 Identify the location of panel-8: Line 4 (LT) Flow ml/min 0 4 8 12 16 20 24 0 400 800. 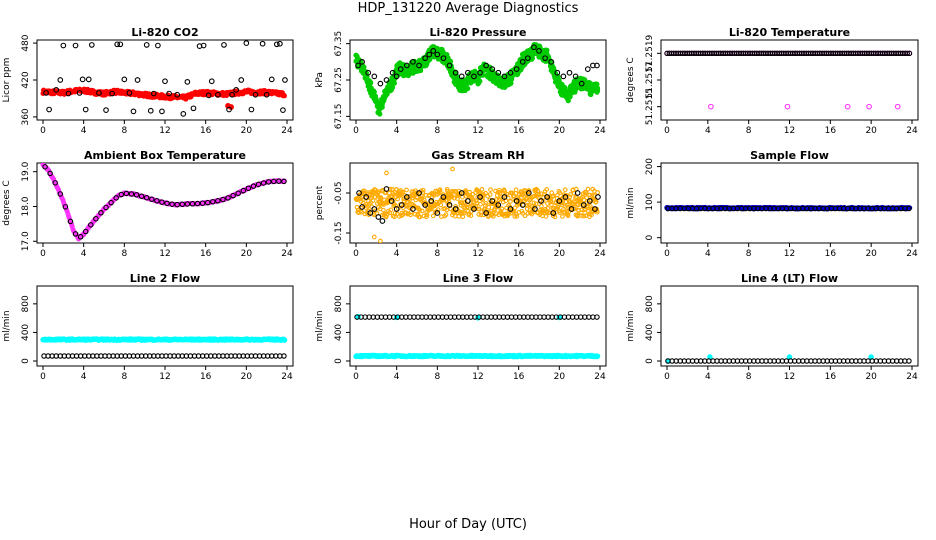
(772, 327).